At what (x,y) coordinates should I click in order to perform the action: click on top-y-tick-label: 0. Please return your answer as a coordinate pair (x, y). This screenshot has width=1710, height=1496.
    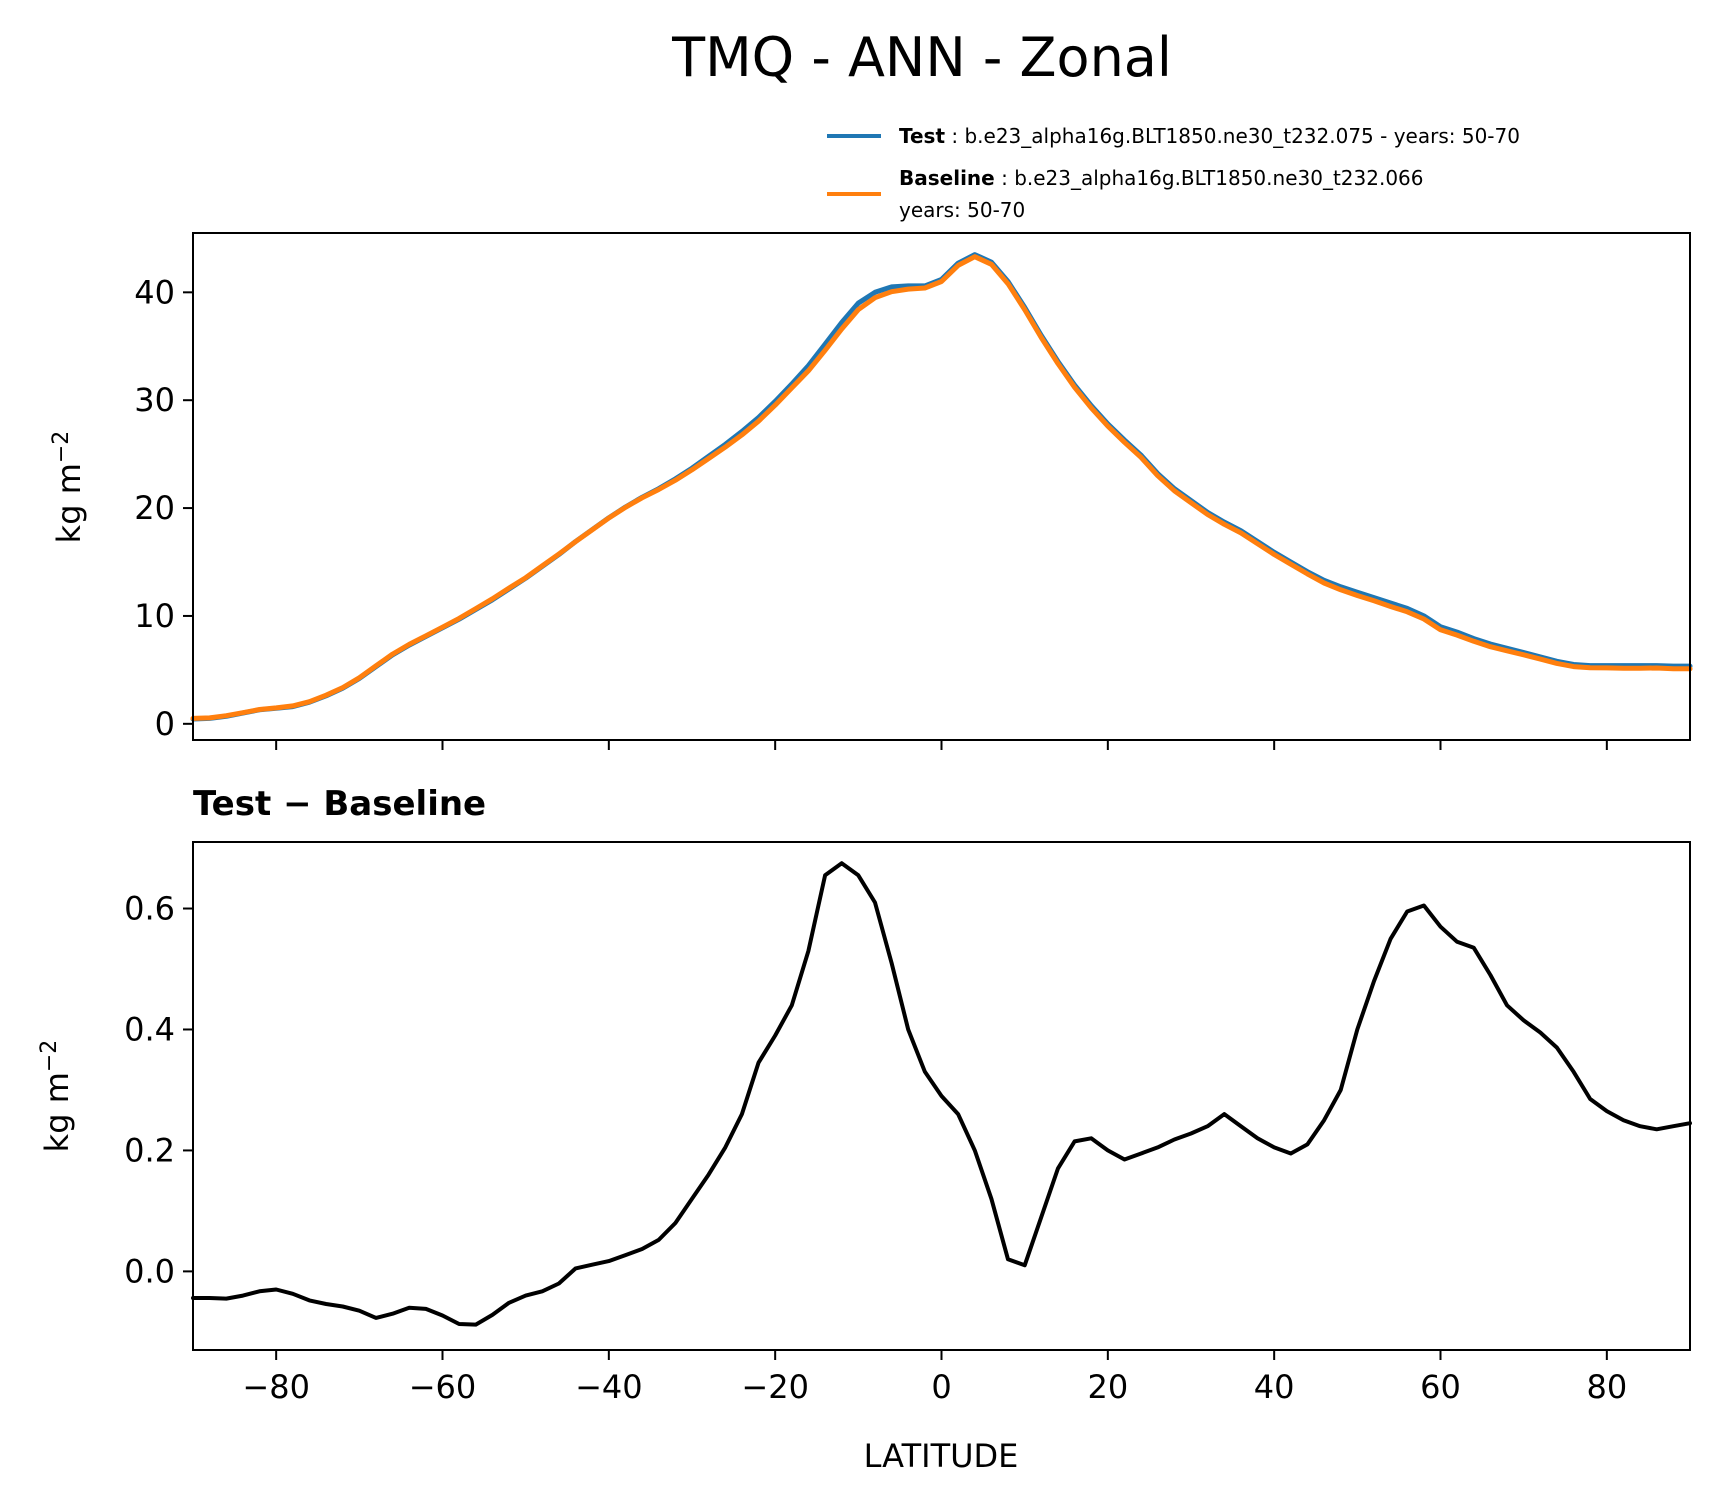
    Looking at the image, I should click on (165, 724).